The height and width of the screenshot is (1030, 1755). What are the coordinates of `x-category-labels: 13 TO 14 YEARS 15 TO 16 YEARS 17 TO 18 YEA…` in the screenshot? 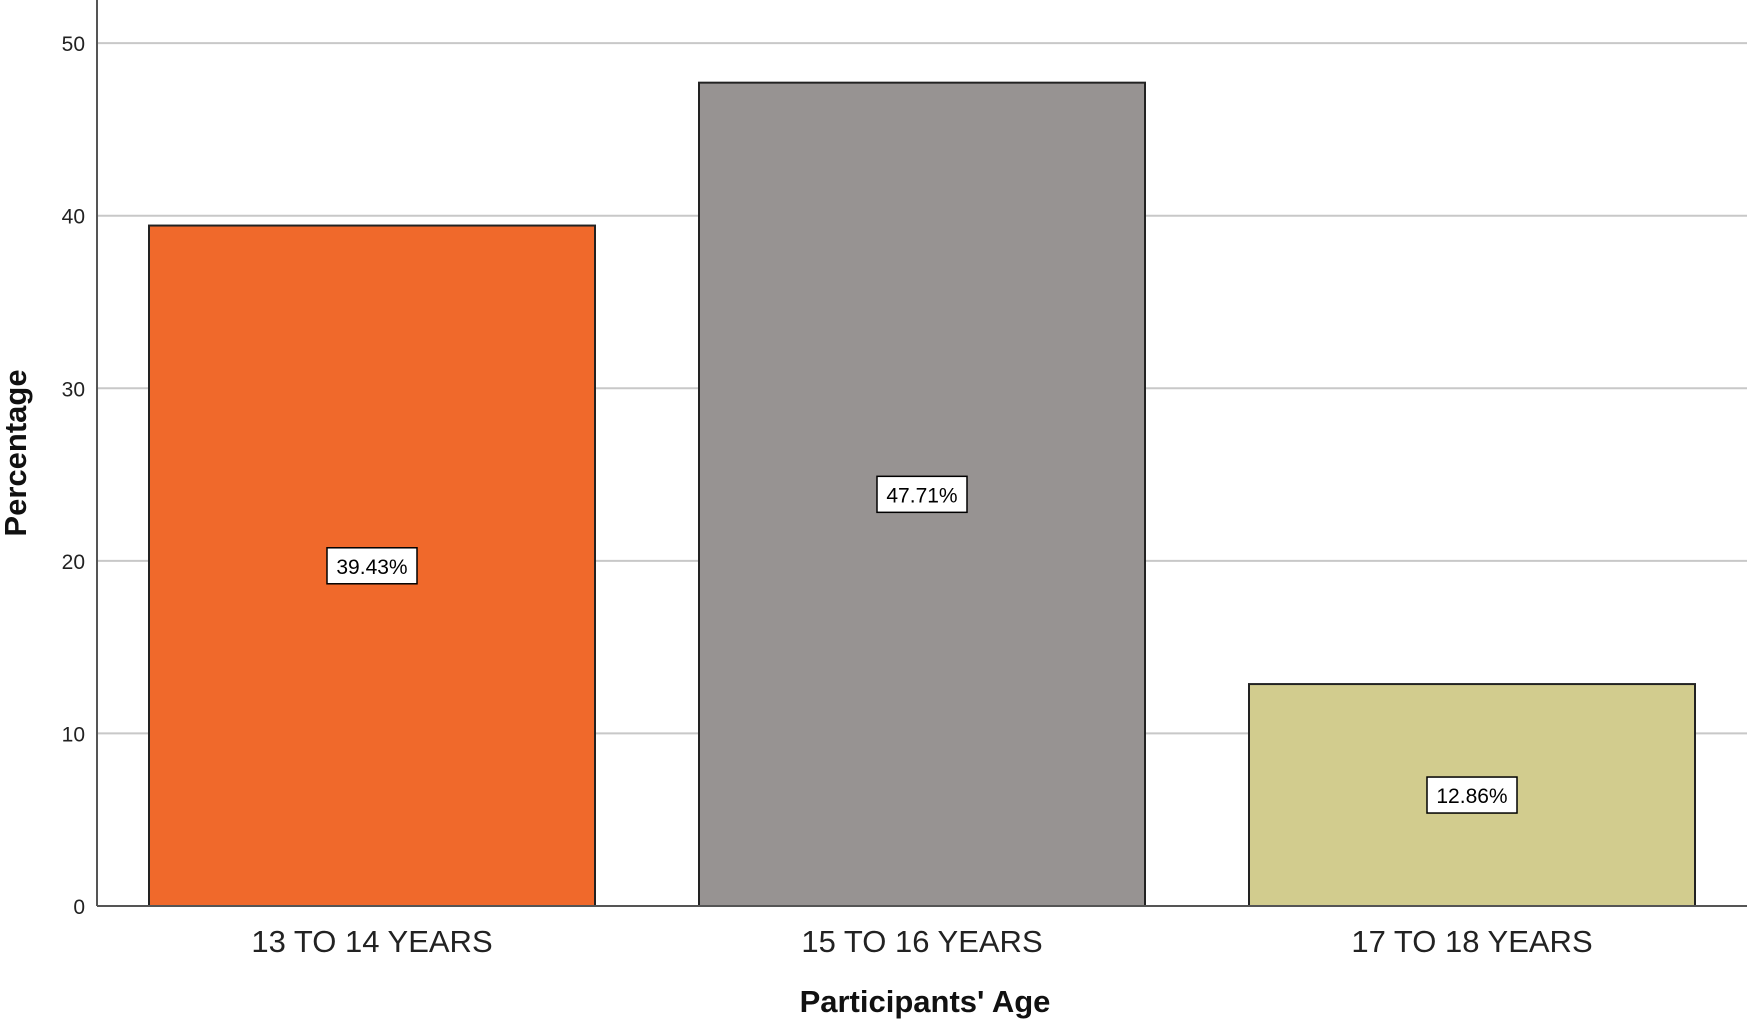 It's located at (921, 941).